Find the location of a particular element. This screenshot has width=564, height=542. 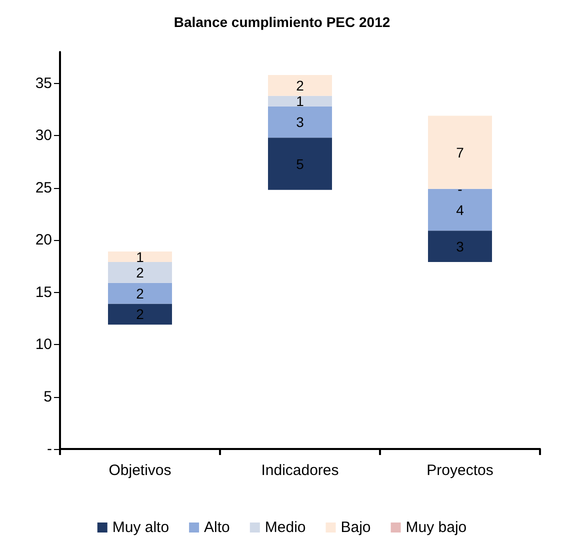

y-tick-label: 10 is located at coordinates (43, 345).